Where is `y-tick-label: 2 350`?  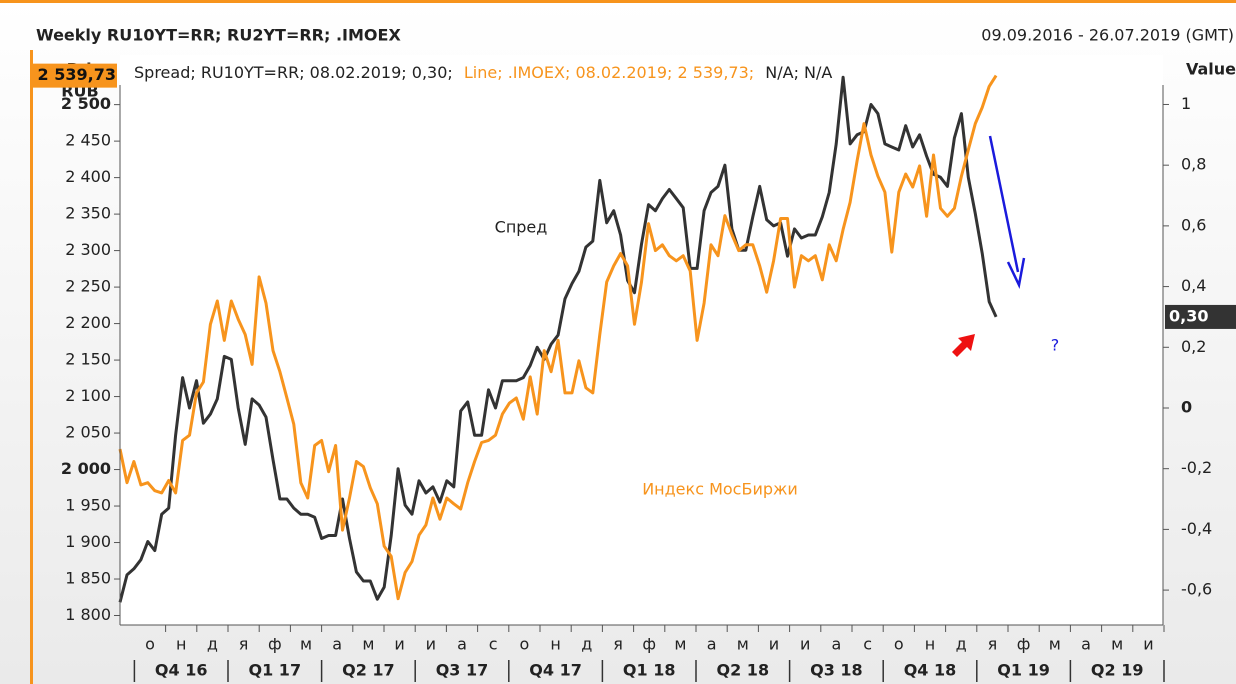 y-tick-label: 2 350 is located at coordinates (88, 213).